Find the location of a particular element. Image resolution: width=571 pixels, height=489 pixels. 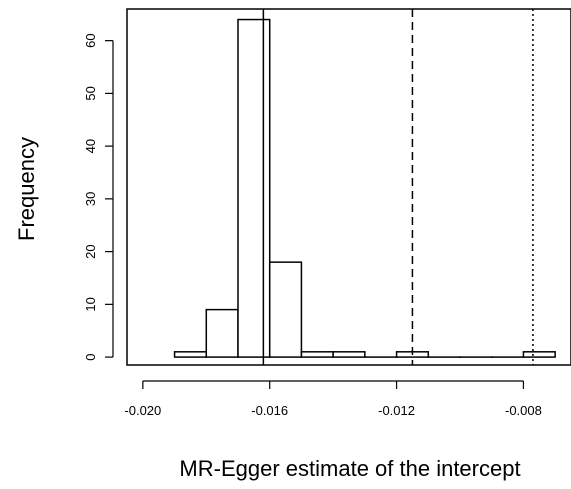

y-axis: 0 10 20 30 40 50 60 is located at coordinates (98, 197).